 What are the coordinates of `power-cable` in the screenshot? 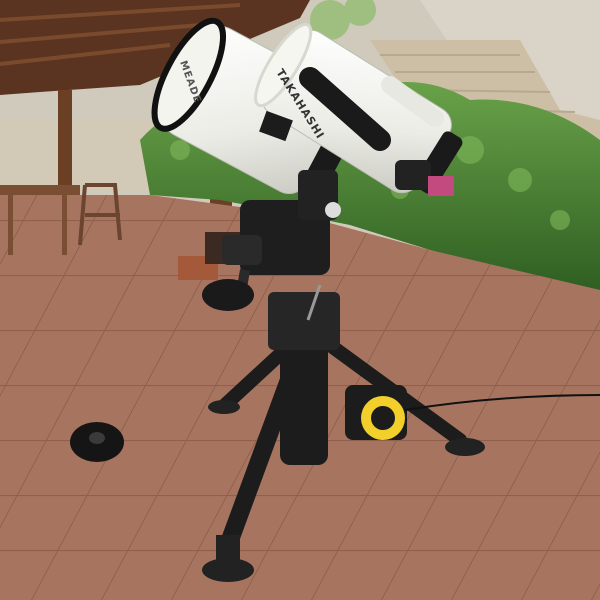 It's located at (502, 402).